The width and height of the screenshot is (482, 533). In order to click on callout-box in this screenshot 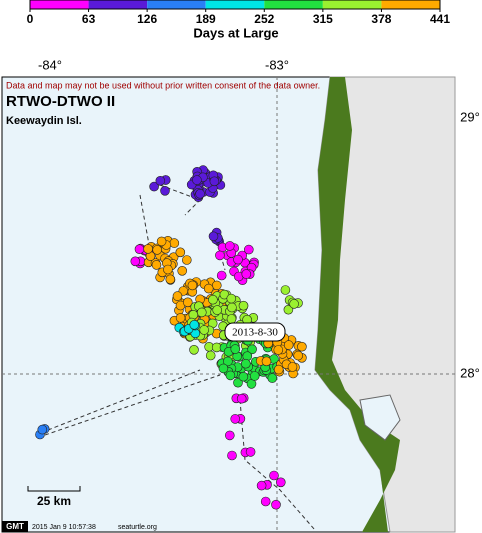, I will do `click(255, 332)`.